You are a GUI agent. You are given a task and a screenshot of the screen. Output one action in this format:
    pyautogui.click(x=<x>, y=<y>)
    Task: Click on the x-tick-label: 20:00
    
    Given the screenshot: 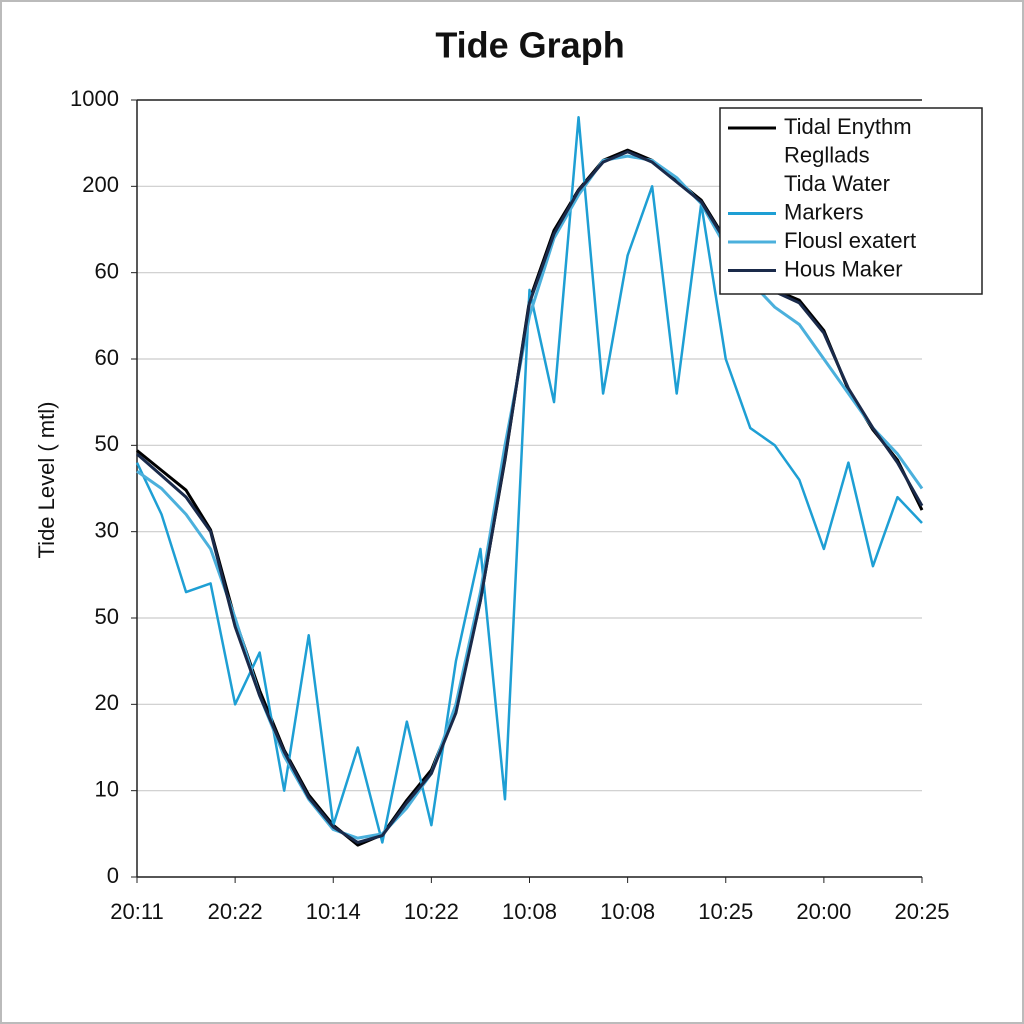 What is the action you would take?
    pyautogui.click(x=823, y=911)
    